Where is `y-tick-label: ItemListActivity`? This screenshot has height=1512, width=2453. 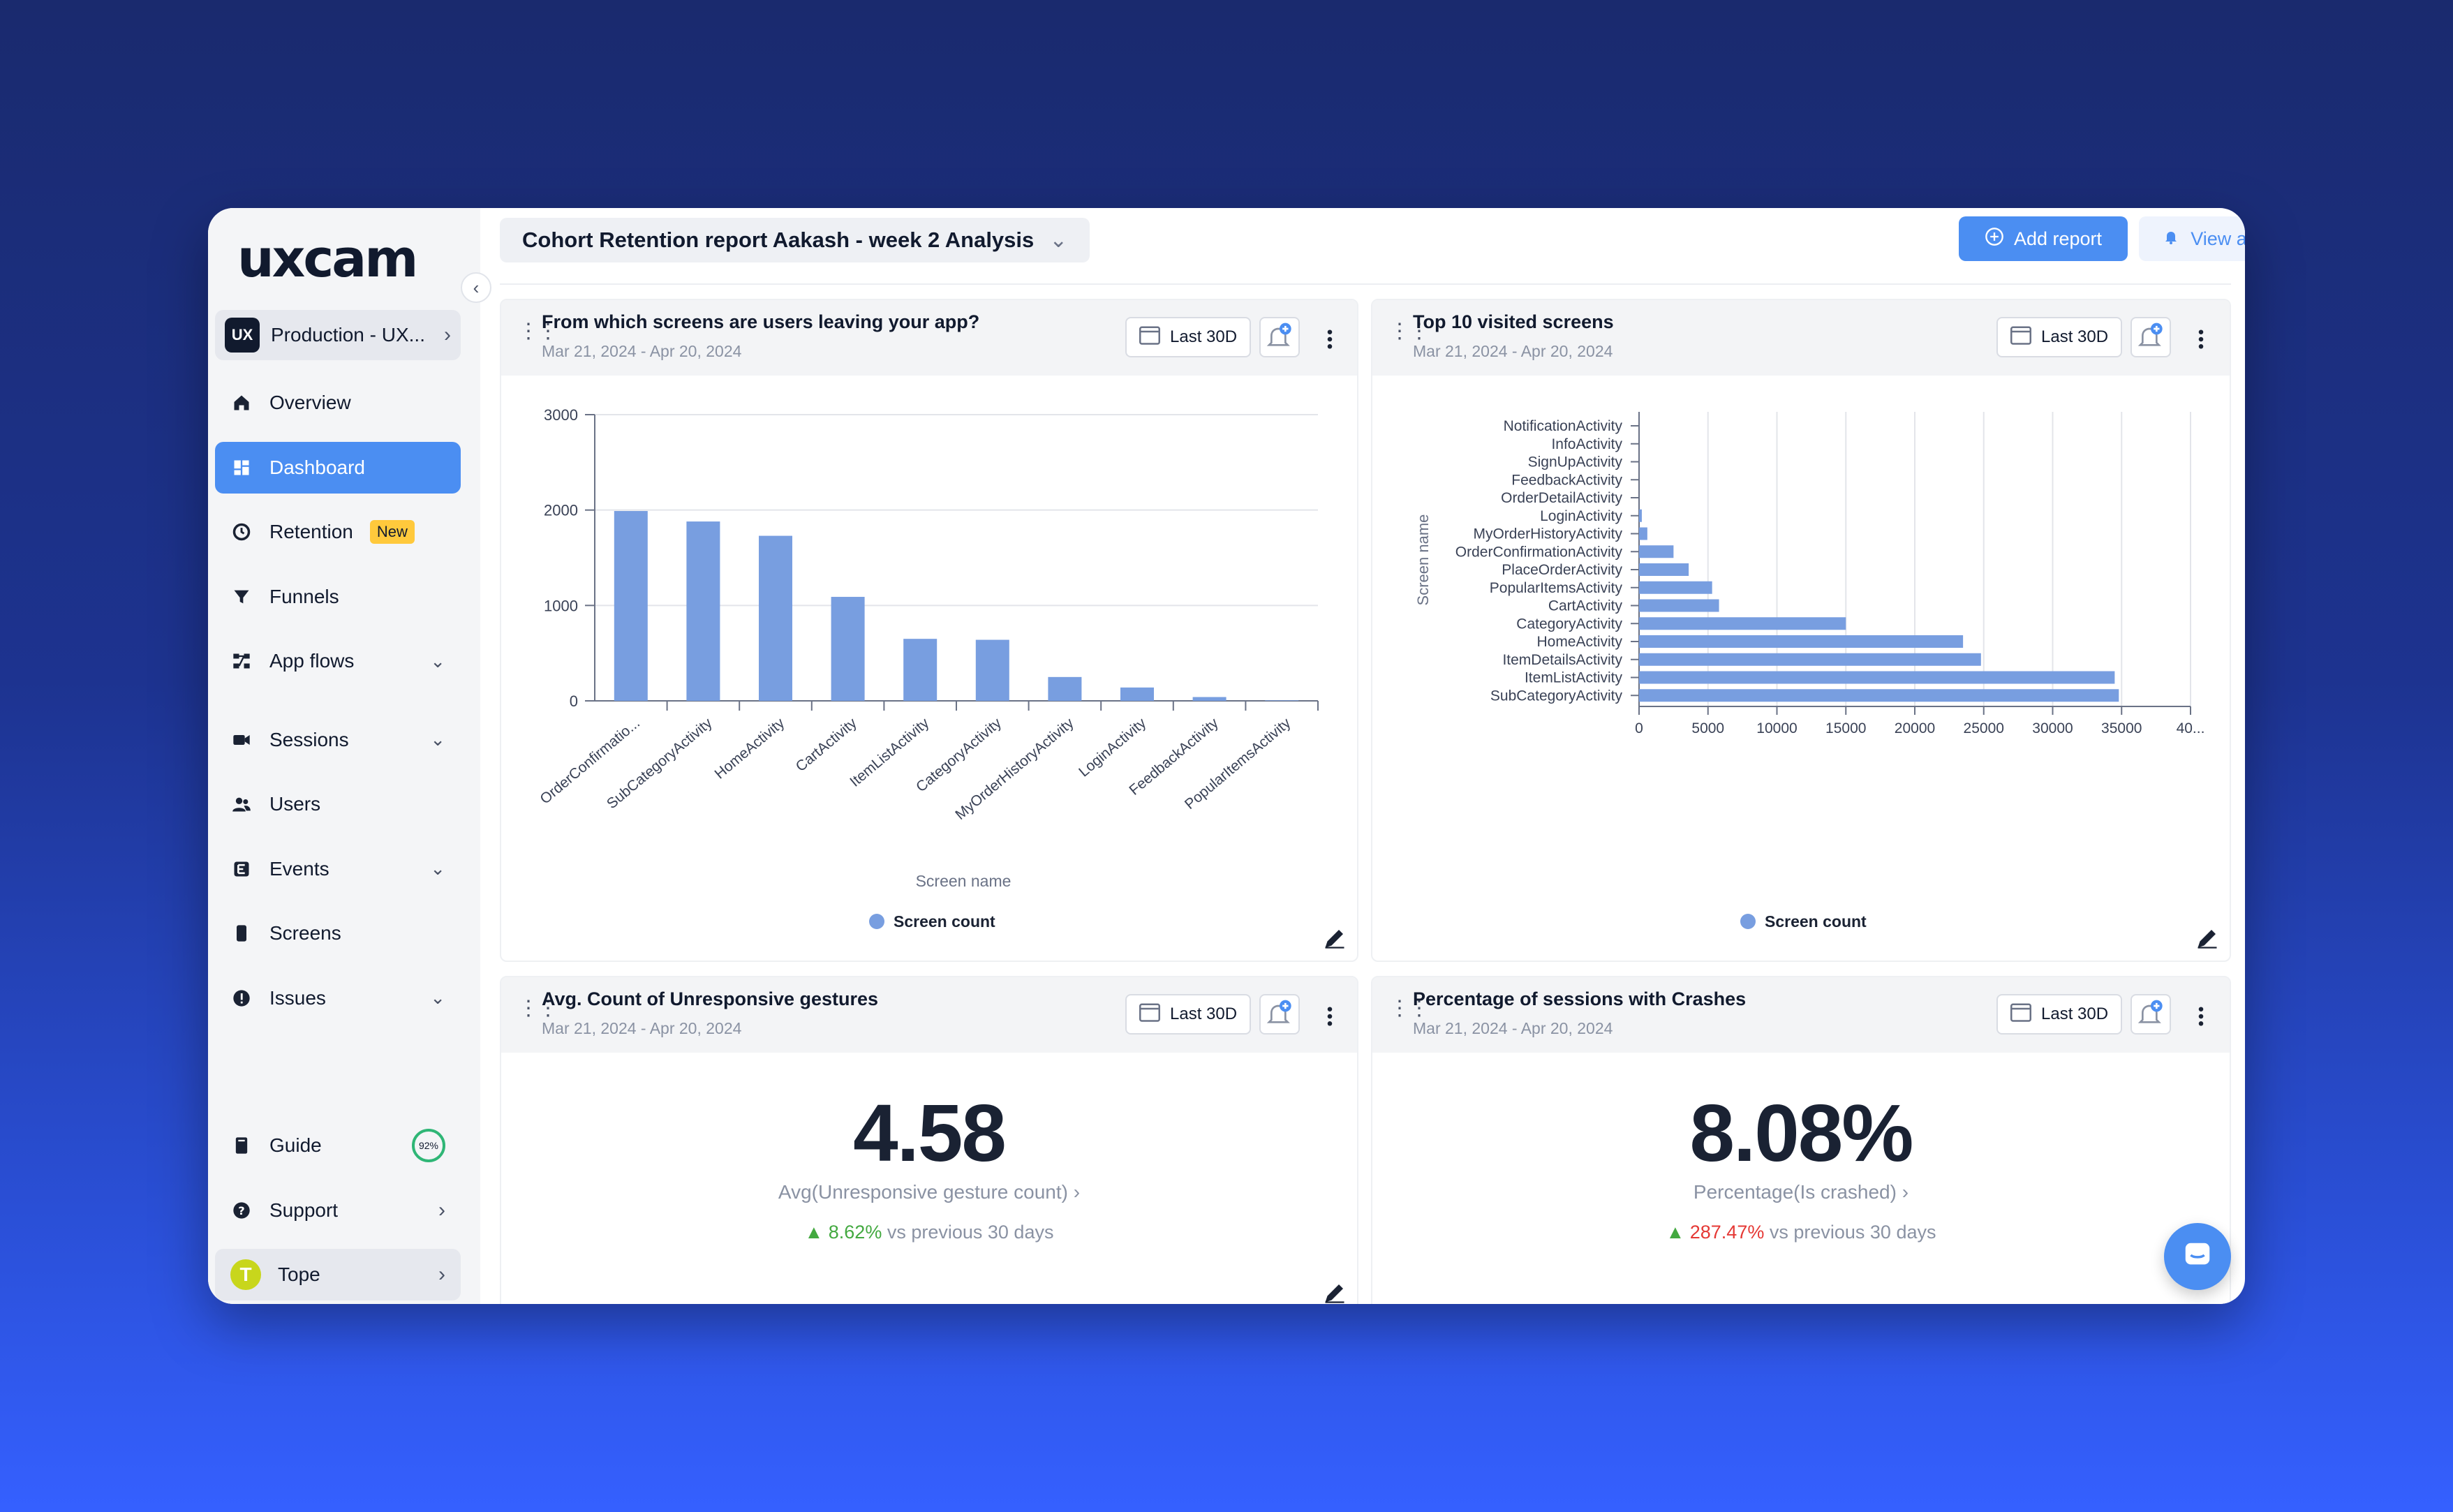
y-tick-label: ItemListActivity is located at coordinates (1574, 678).